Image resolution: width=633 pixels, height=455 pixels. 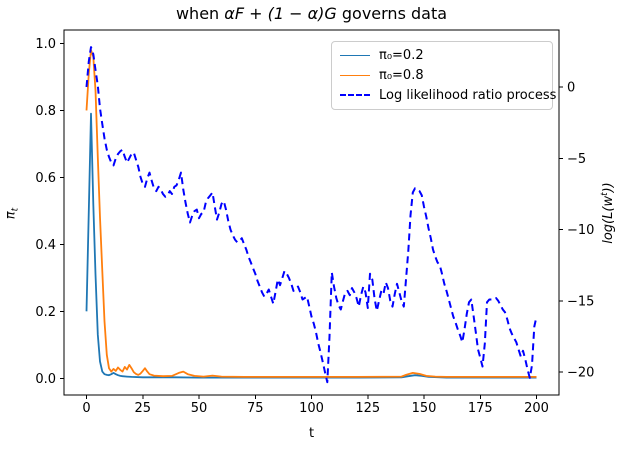 I want to click on legend-label: Log likelihood ratio process, so click(x=468, y=95).